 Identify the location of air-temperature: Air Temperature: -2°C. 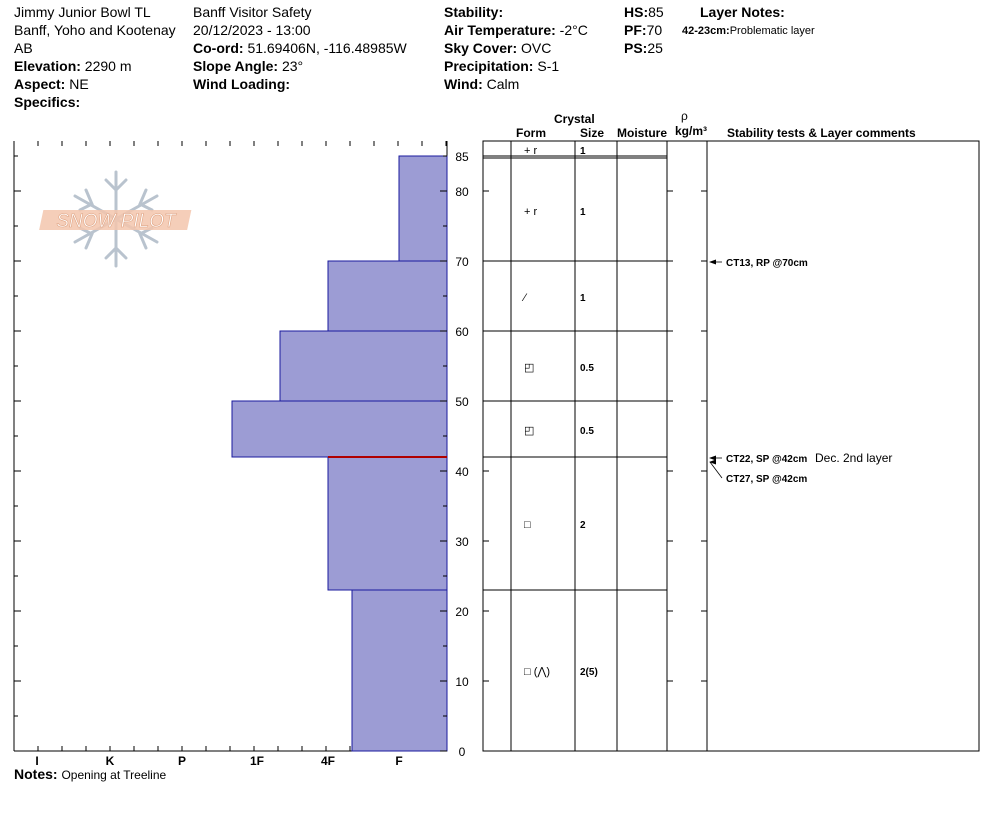
(516, 30).